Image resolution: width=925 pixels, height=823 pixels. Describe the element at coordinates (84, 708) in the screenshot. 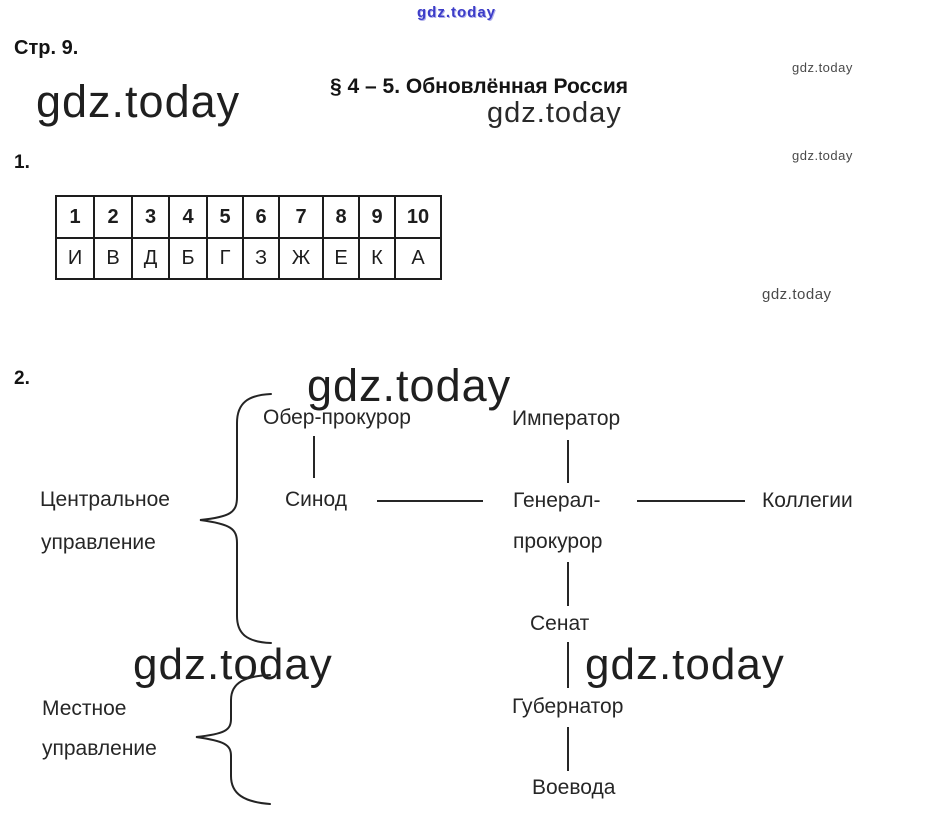

I see `diagram-label-local-line1: Местное` at that location.